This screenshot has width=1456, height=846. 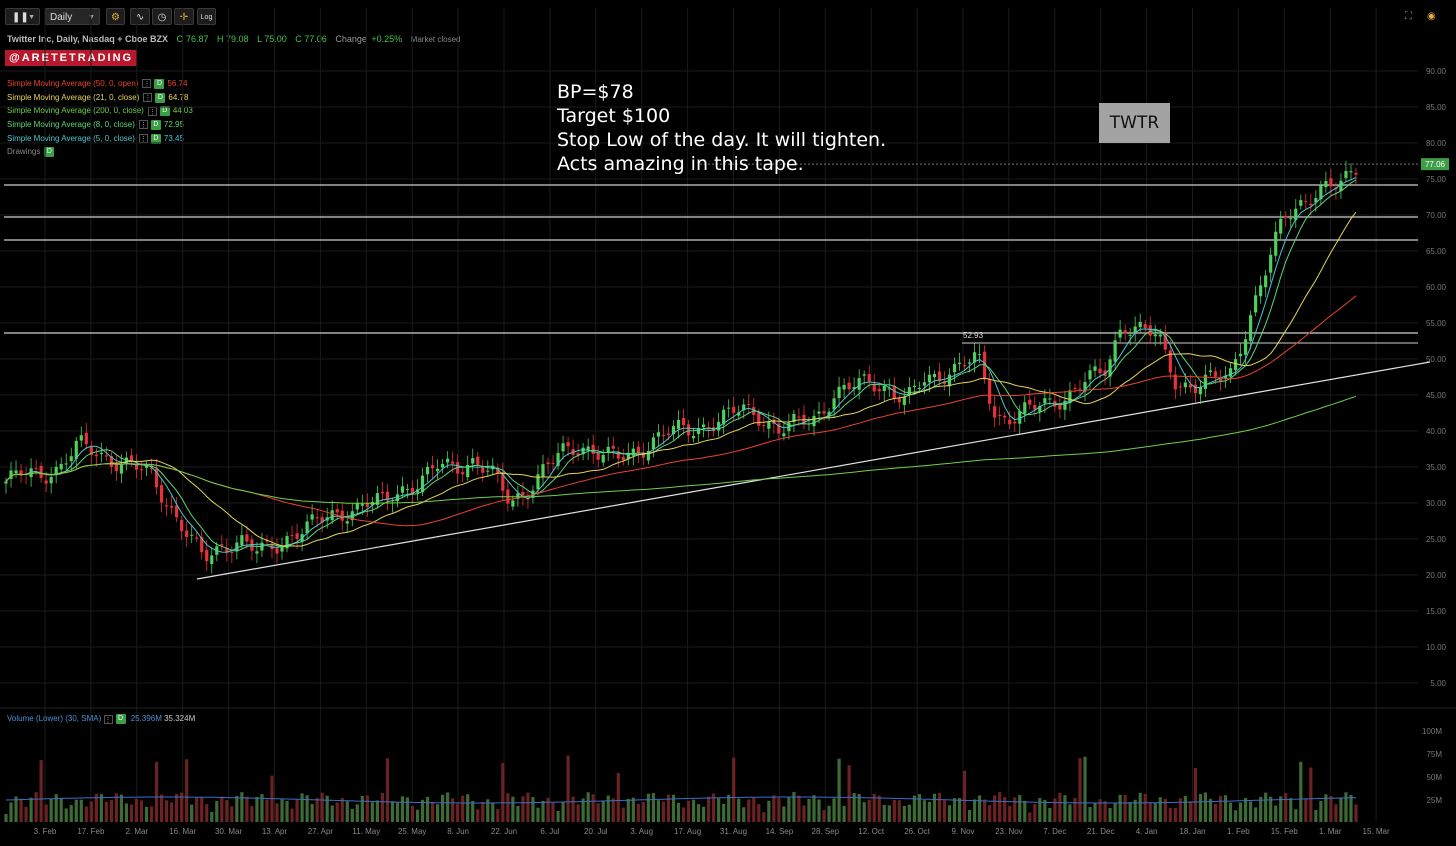 I want to click on volume-tick-label: 100M, so click(x=1432, y=731).